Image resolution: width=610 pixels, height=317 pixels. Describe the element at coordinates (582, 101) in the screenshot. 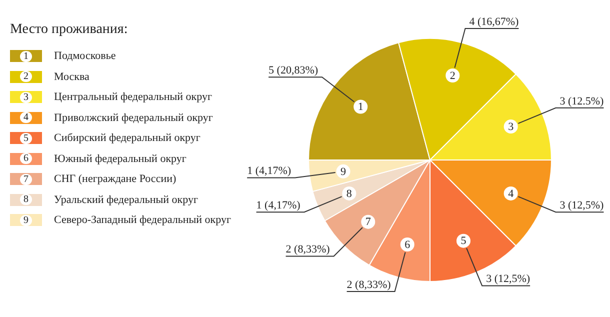

I see `data-label: 3 (12.5%)` at that location.